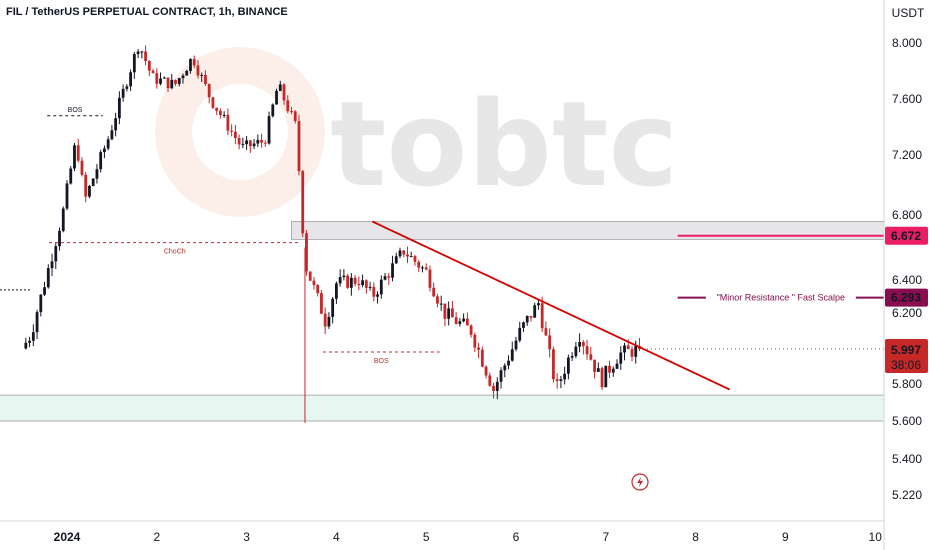 This screenshot has height=550, width=932. What do you see at coordinates (551, 305) in the screenshot?
I see `trendline` at bounding box center [551, 305].